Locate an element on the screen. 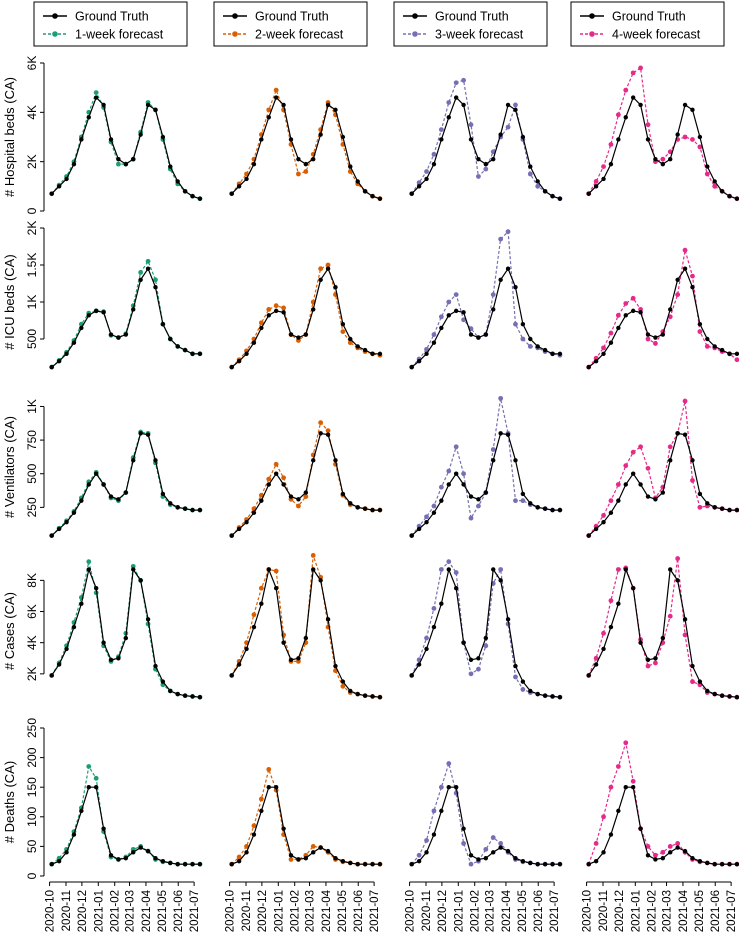 The width and height of the screenshot is (739, 945). legend-truth-label: Ground Truth is located at coordinates (292, 17).